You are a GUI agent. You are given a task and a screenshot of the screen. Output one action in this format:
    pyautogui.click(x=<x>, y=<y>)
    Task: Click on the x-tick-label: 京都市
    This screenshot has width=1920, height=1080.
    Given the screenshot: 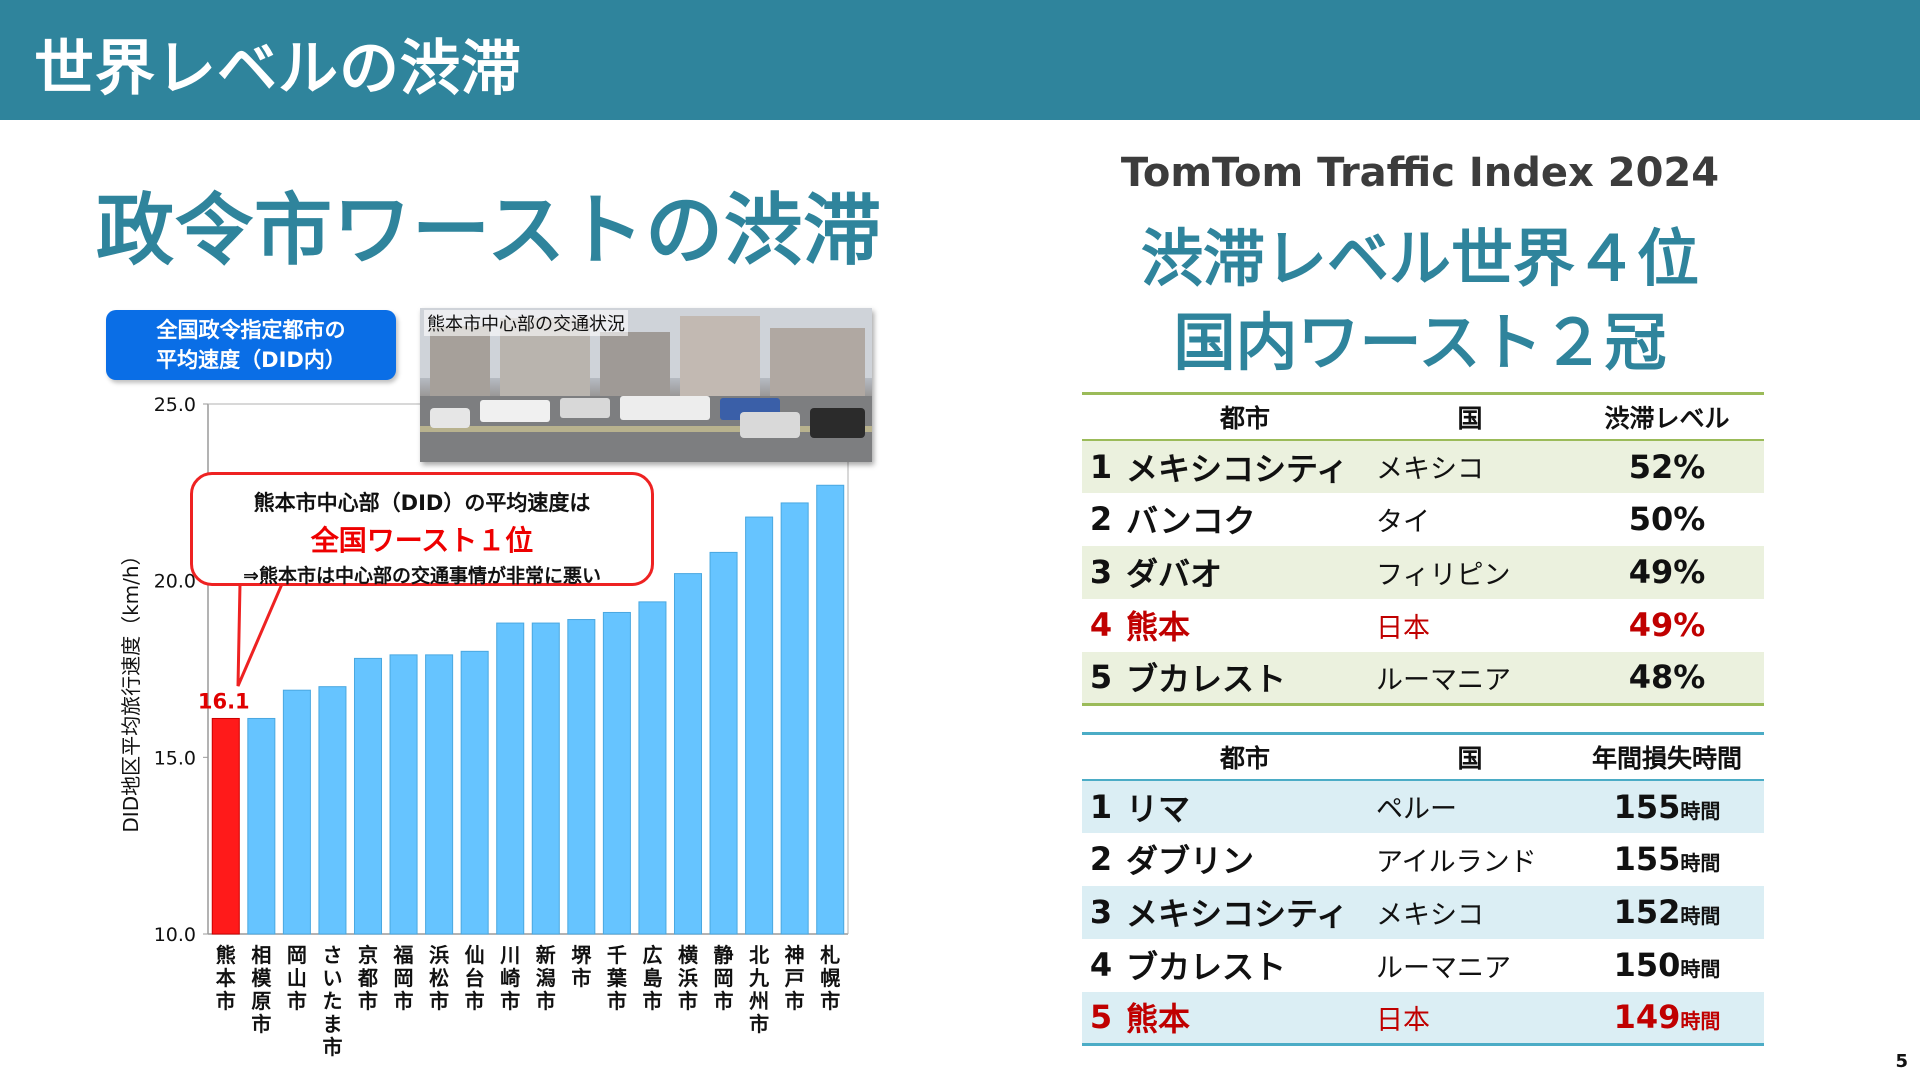 What is the action you would take?
    pyautogui.click(x=367, y=978)
    